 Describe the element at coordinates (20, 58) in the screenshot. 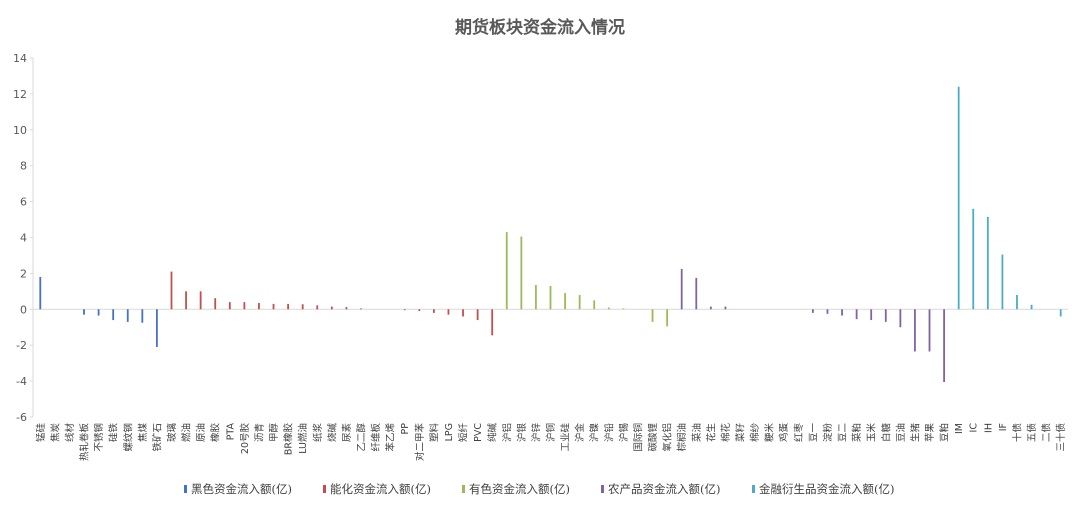

I see `y-tick-label: 14` at that location.